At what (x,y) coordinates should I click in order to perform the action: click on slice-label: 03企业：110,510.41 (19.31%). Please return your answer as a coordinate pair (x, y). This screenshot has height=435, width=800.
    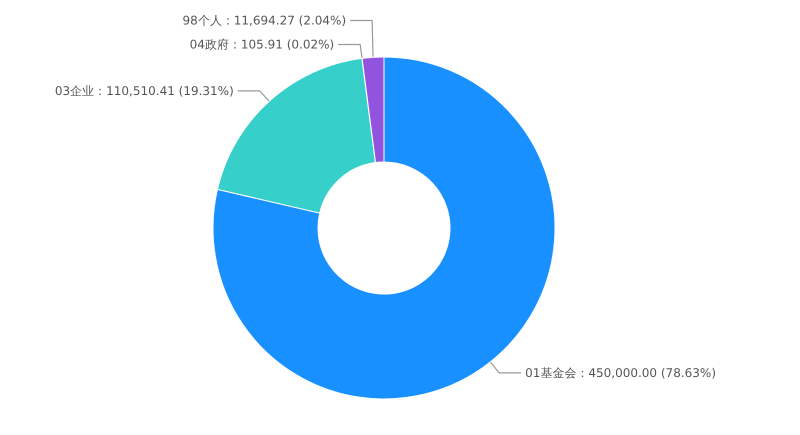
    Looking at the image, I should click on (144, 91).